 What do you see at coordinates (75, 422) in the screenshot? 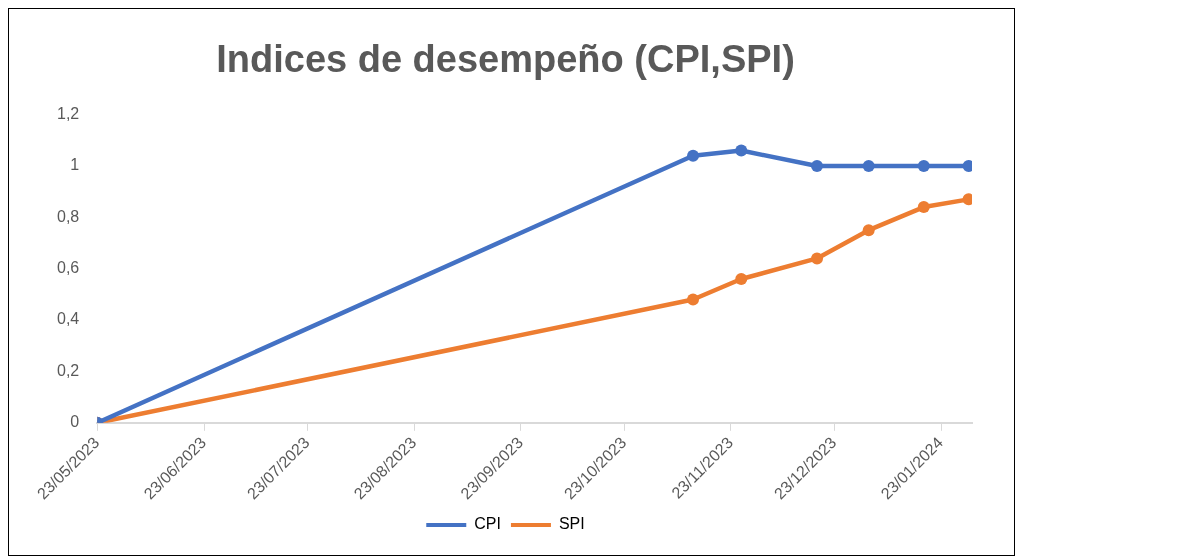
I see `y-tick-label: 0` at bounding box center [75, 422].